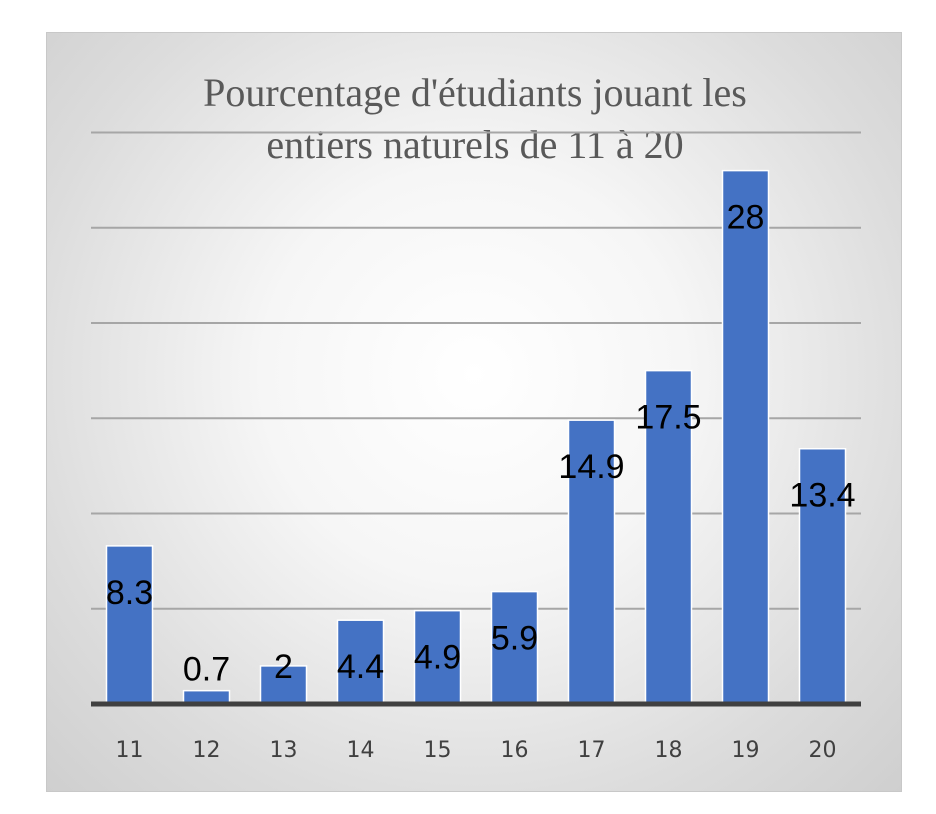  What do you see at coordinates (746, 218) in the screenshot?
I see `data-label-19: 28` at bounding box center [746, 218].